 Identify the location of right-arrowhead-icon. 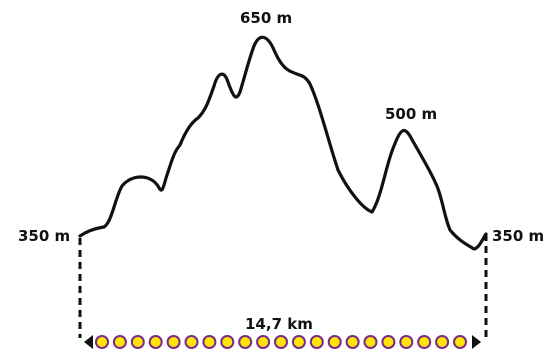
(476, 342).